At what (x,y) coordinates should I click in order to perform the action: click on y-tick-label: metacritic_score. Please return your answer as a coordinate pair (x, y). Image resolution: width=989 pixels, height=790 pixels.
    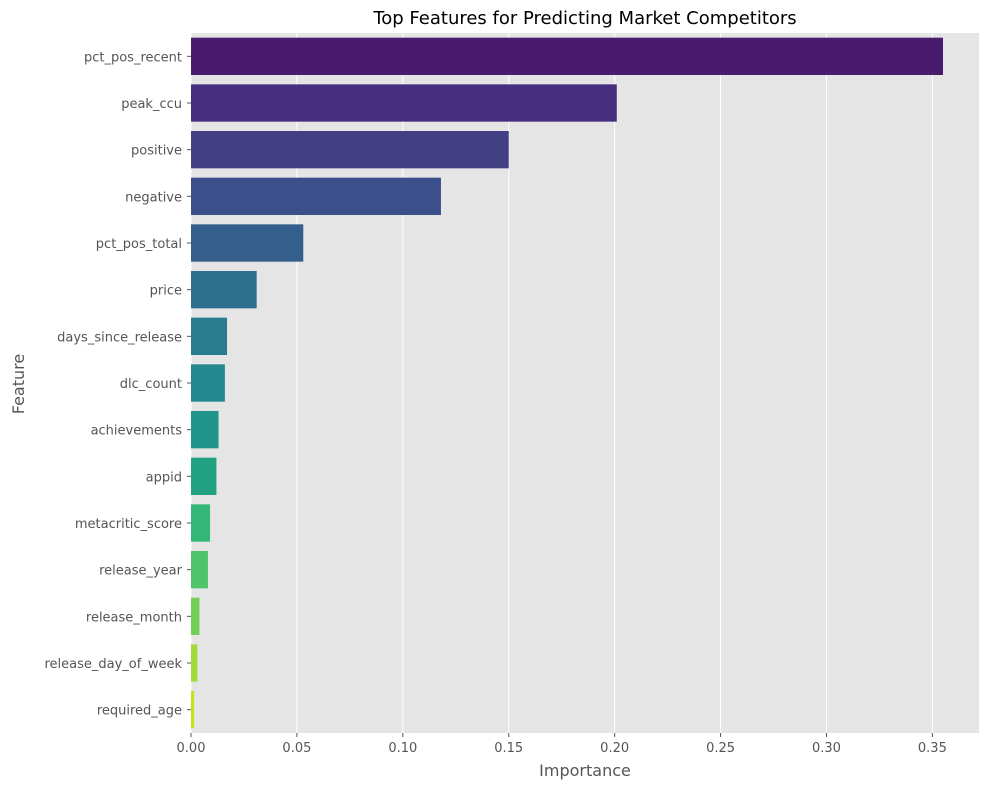
    Looking at the image, I should click on (128, 524).